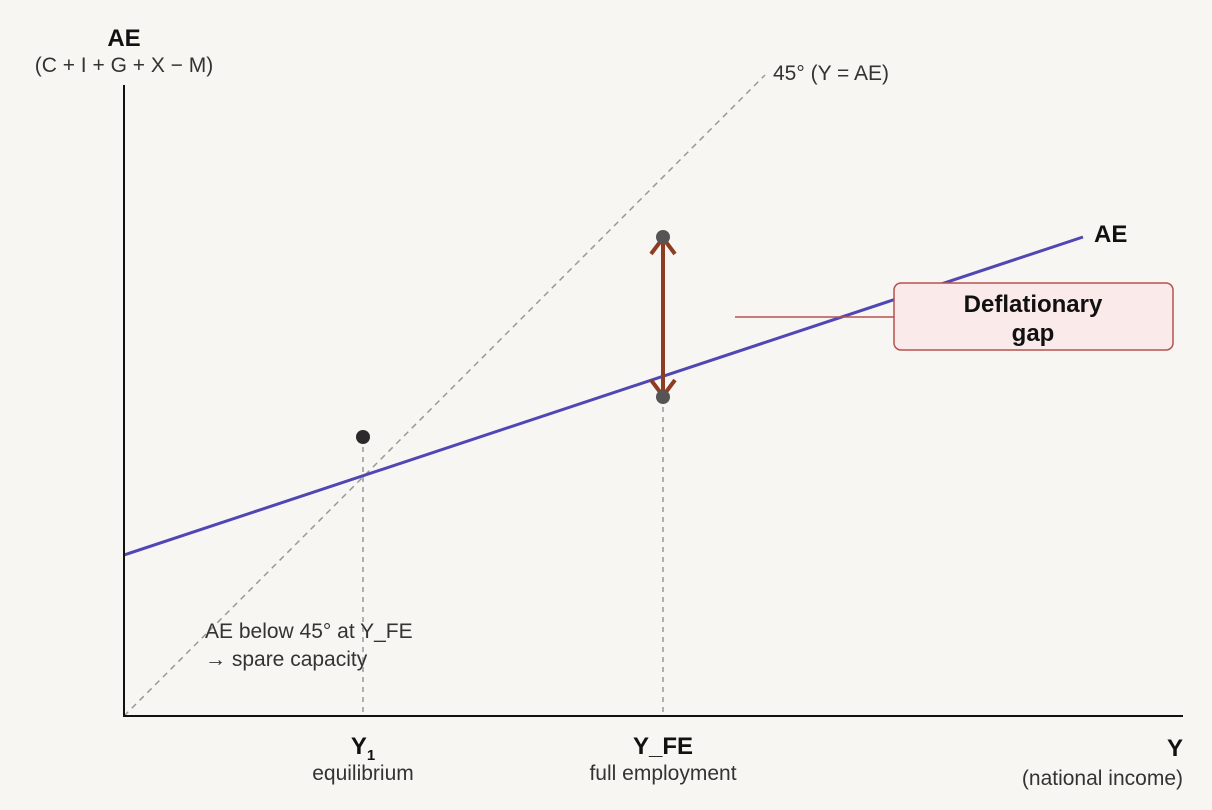 This screenshot has height=810, width=1212. What do you see at coordinates (371, 755) in the screenshot?
I see `marker-subscript: 1` at bounding box center [371, 755].